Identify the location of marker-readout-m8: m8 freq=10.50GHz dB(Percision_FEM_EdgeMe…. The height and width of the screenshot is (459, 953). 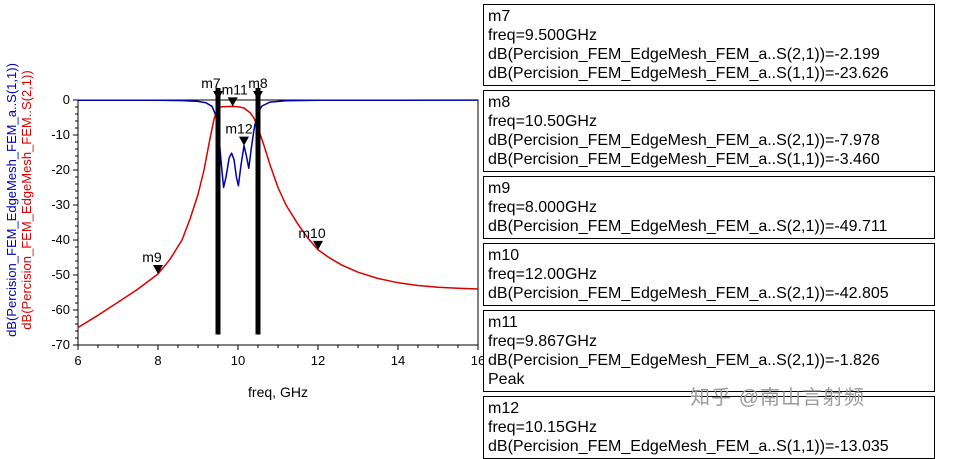
(709, 131).